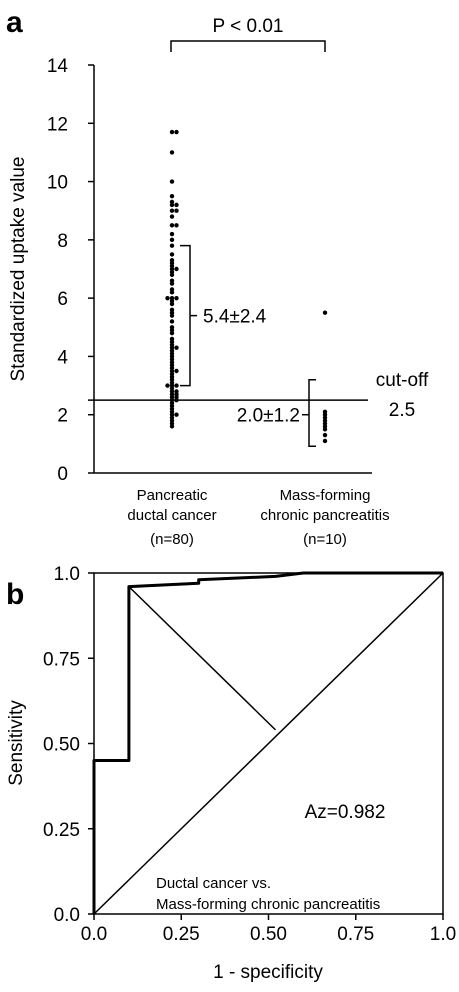 The width and height of the screenshot is (459, 992). I want to click on b-y-axis-title: Sensitivity, so click(16, 743).